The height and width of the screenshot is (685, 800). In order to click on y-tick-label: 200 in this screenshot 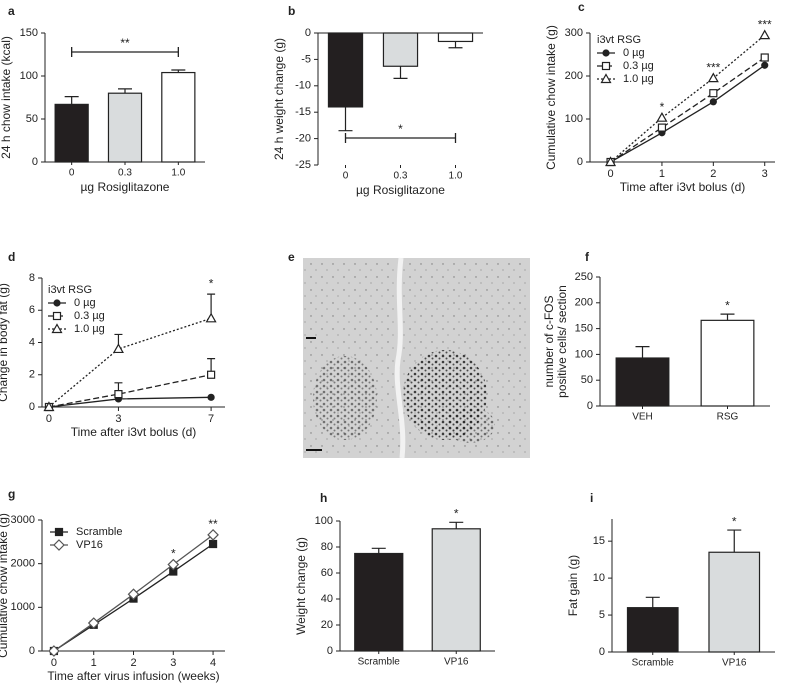, I will do `click(574, 76)`.